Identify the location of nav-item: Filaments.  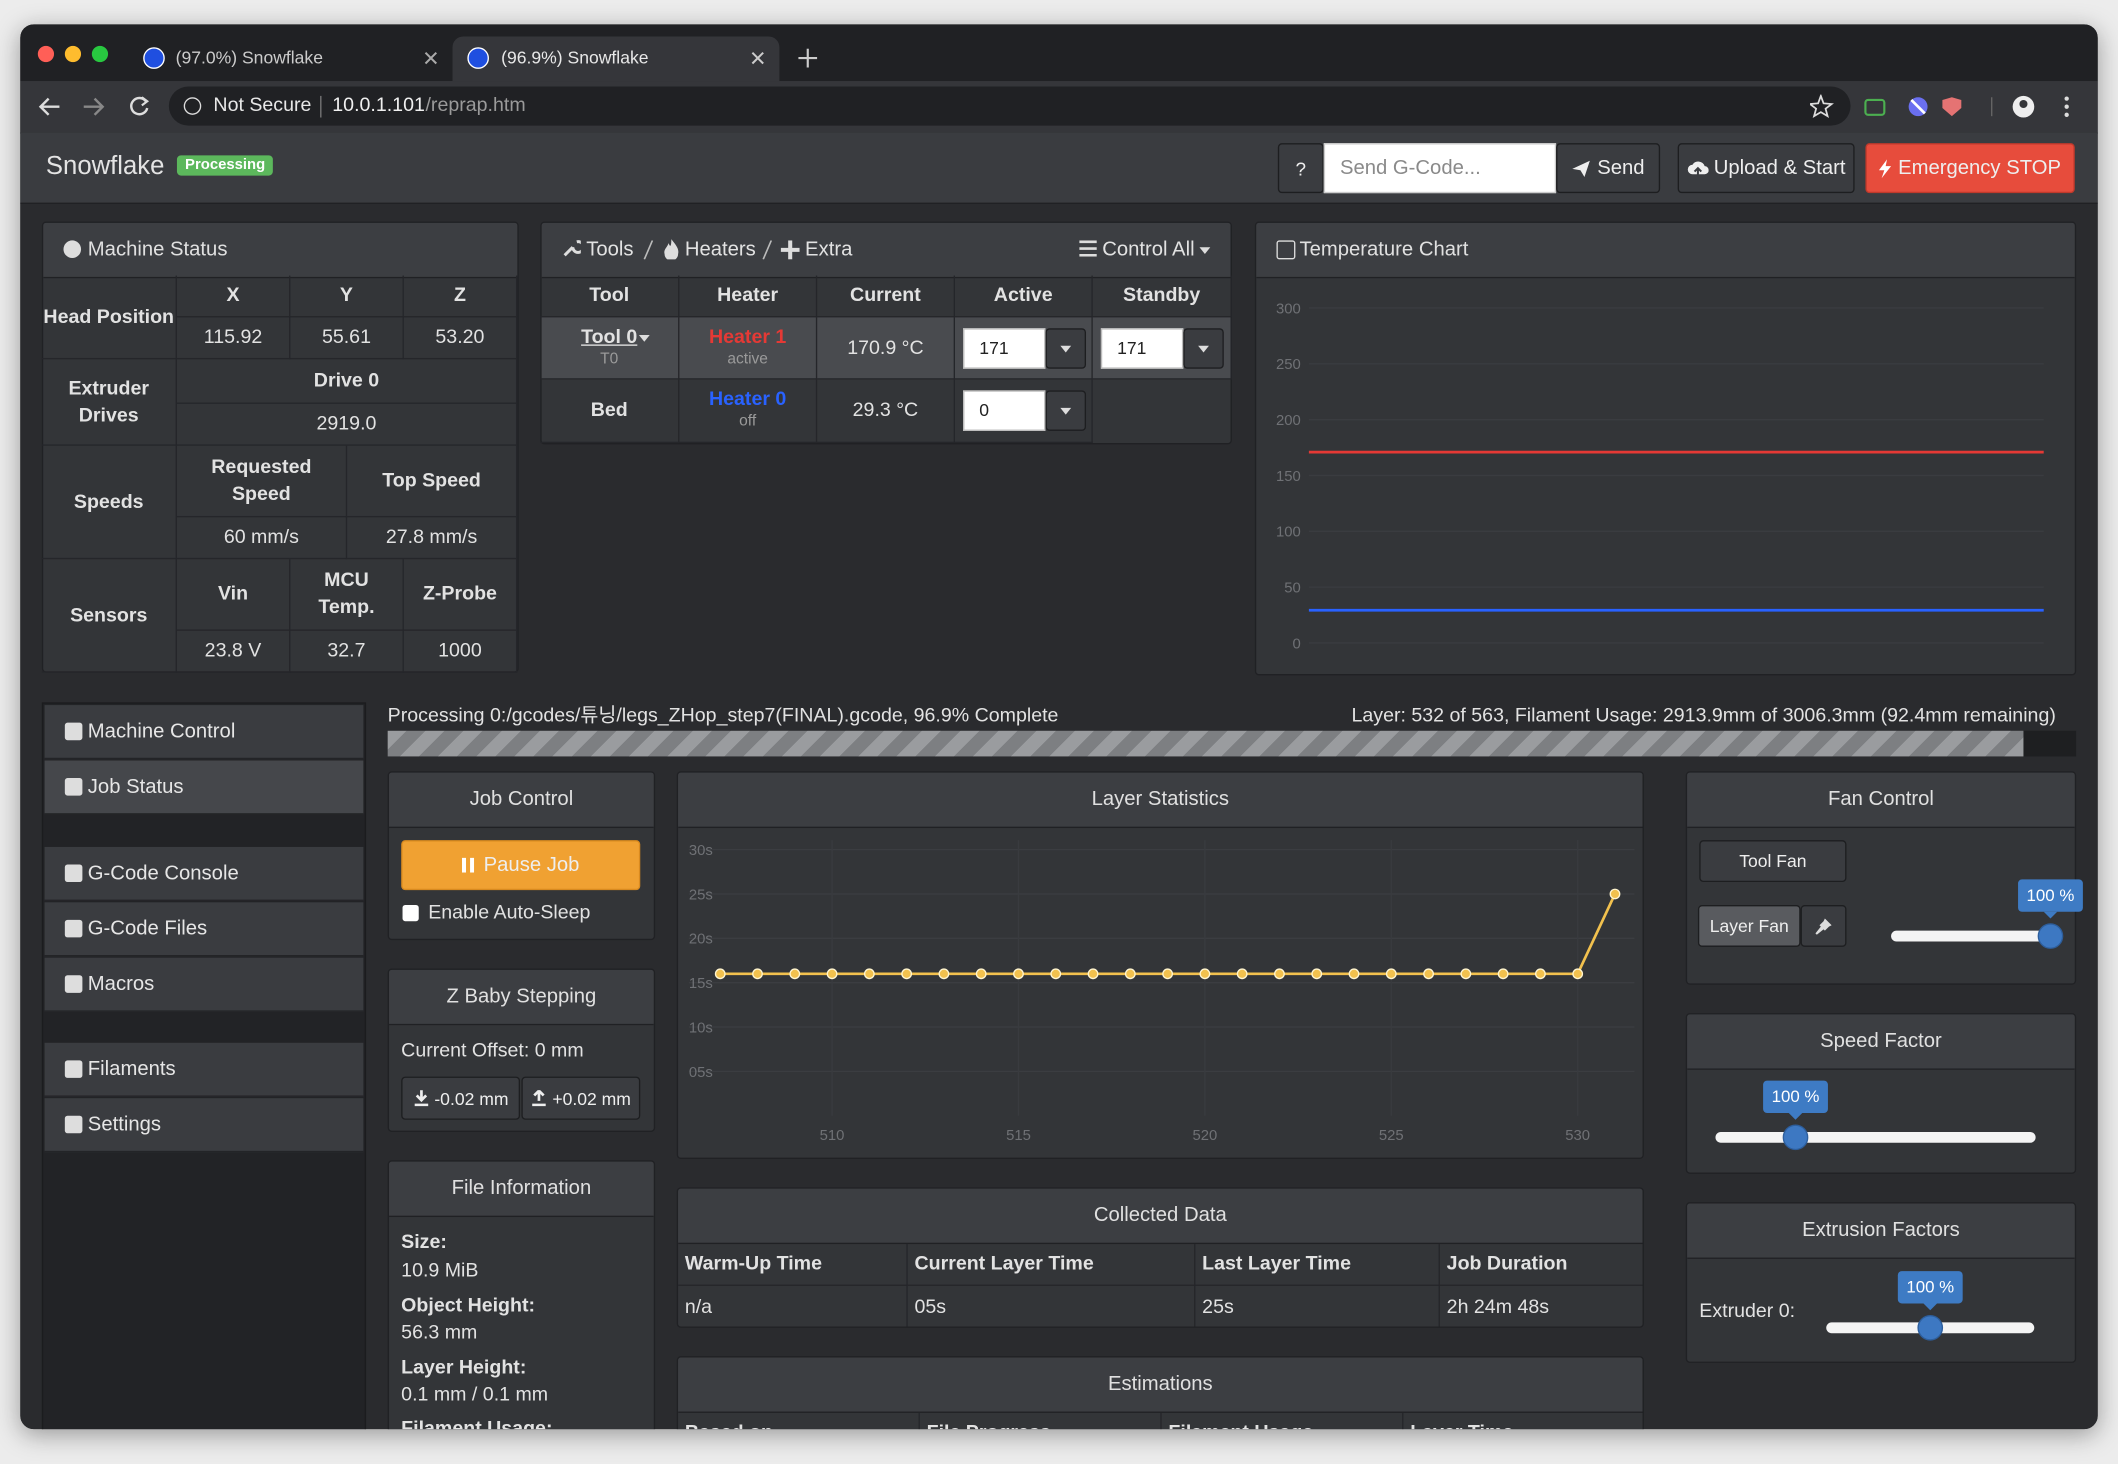
(204, 1069).